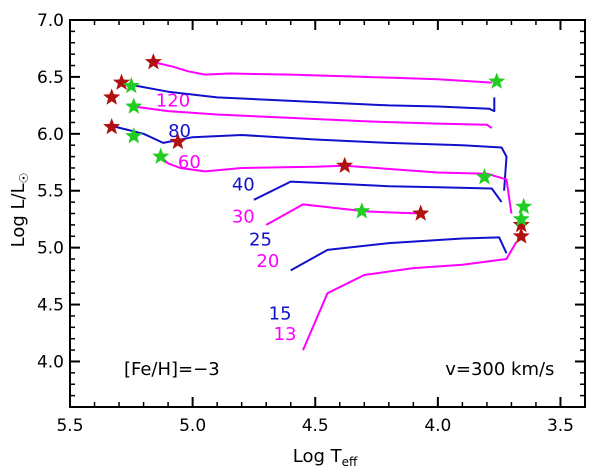 This screenshot has width=603, height=474. Describe the element at coordinates (50, 192) in the screenshot. I see `y-tick-label: 5.5` at that location.